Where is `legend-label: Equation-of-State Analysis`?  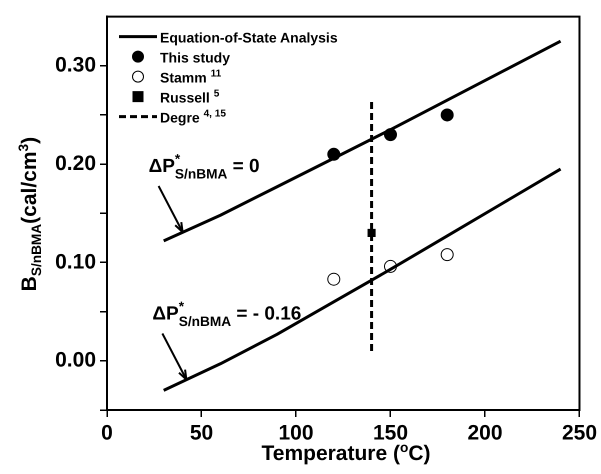 legend-label: Equation-of-State Analysis is located at coordinates (249, 38).